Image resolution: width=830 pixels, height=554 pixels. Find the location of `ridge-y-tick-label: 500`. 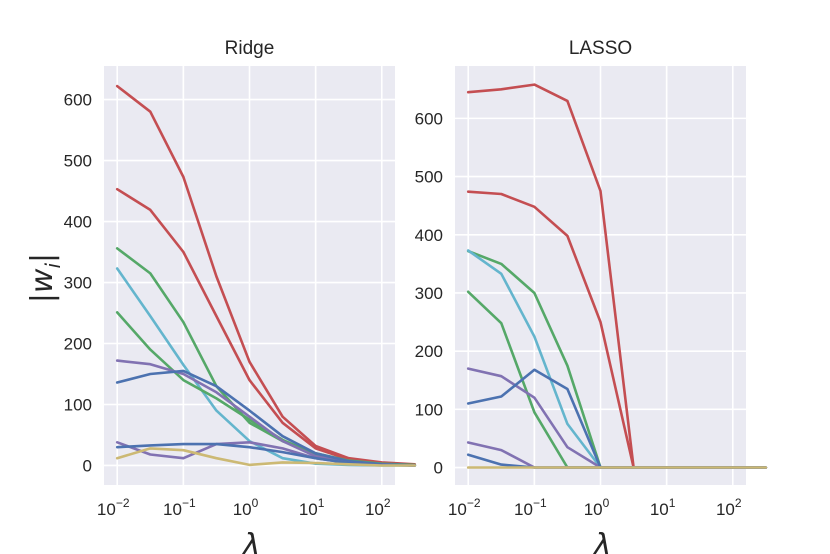

ridge-y-tick-label: 500 is located at coordinates (78, 161).